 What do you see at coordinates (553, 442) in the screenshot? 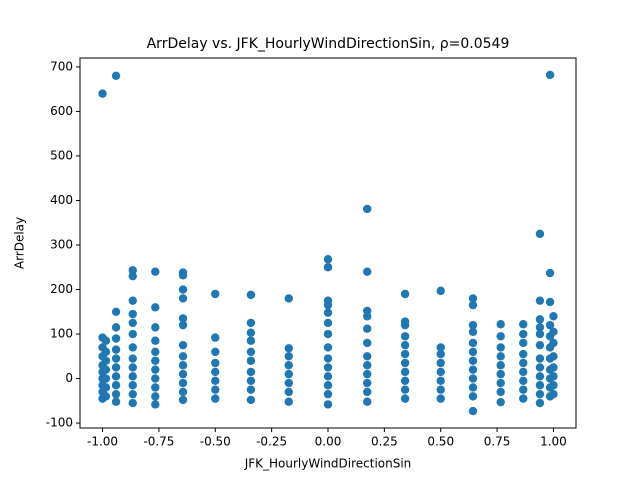
I see `x-tick-label: 1.00` at bounding box center [553, 442].